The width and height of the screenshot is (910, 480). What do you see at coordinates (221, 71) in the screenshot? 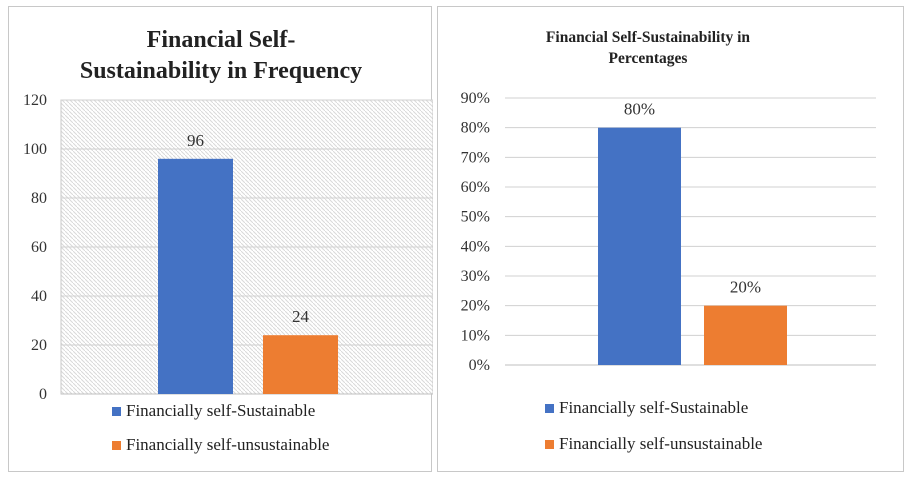
I see `frequency-title-line-2: Sustainability in Frequency` at bounding box center [221, 71].